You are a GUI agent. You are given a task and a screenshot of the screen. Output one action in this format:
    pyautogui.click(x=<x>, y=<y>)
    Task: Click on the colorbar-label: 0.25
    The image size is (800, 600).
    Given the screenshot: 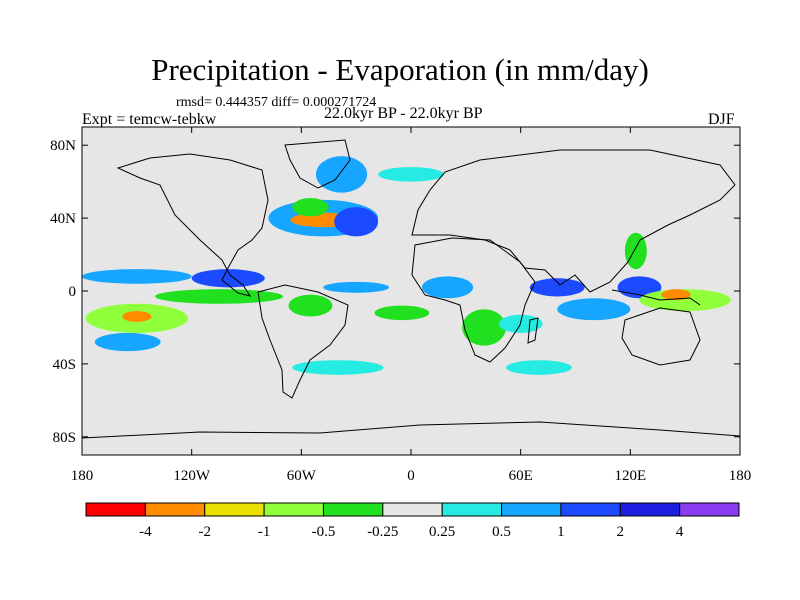 What is the action you would take?
    pyautogui.click(x=442, y=532)
    